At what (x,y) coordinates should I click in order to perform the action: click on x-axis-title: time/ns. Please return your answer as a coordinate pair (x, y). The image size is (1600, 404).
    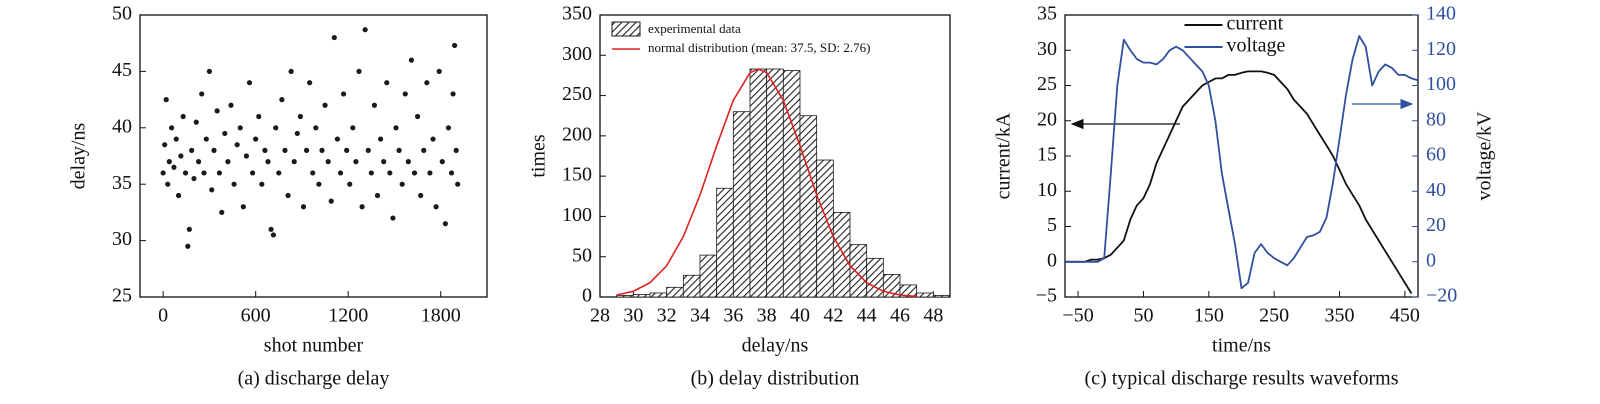
    Looking at the image, I should click on (1241, 346).